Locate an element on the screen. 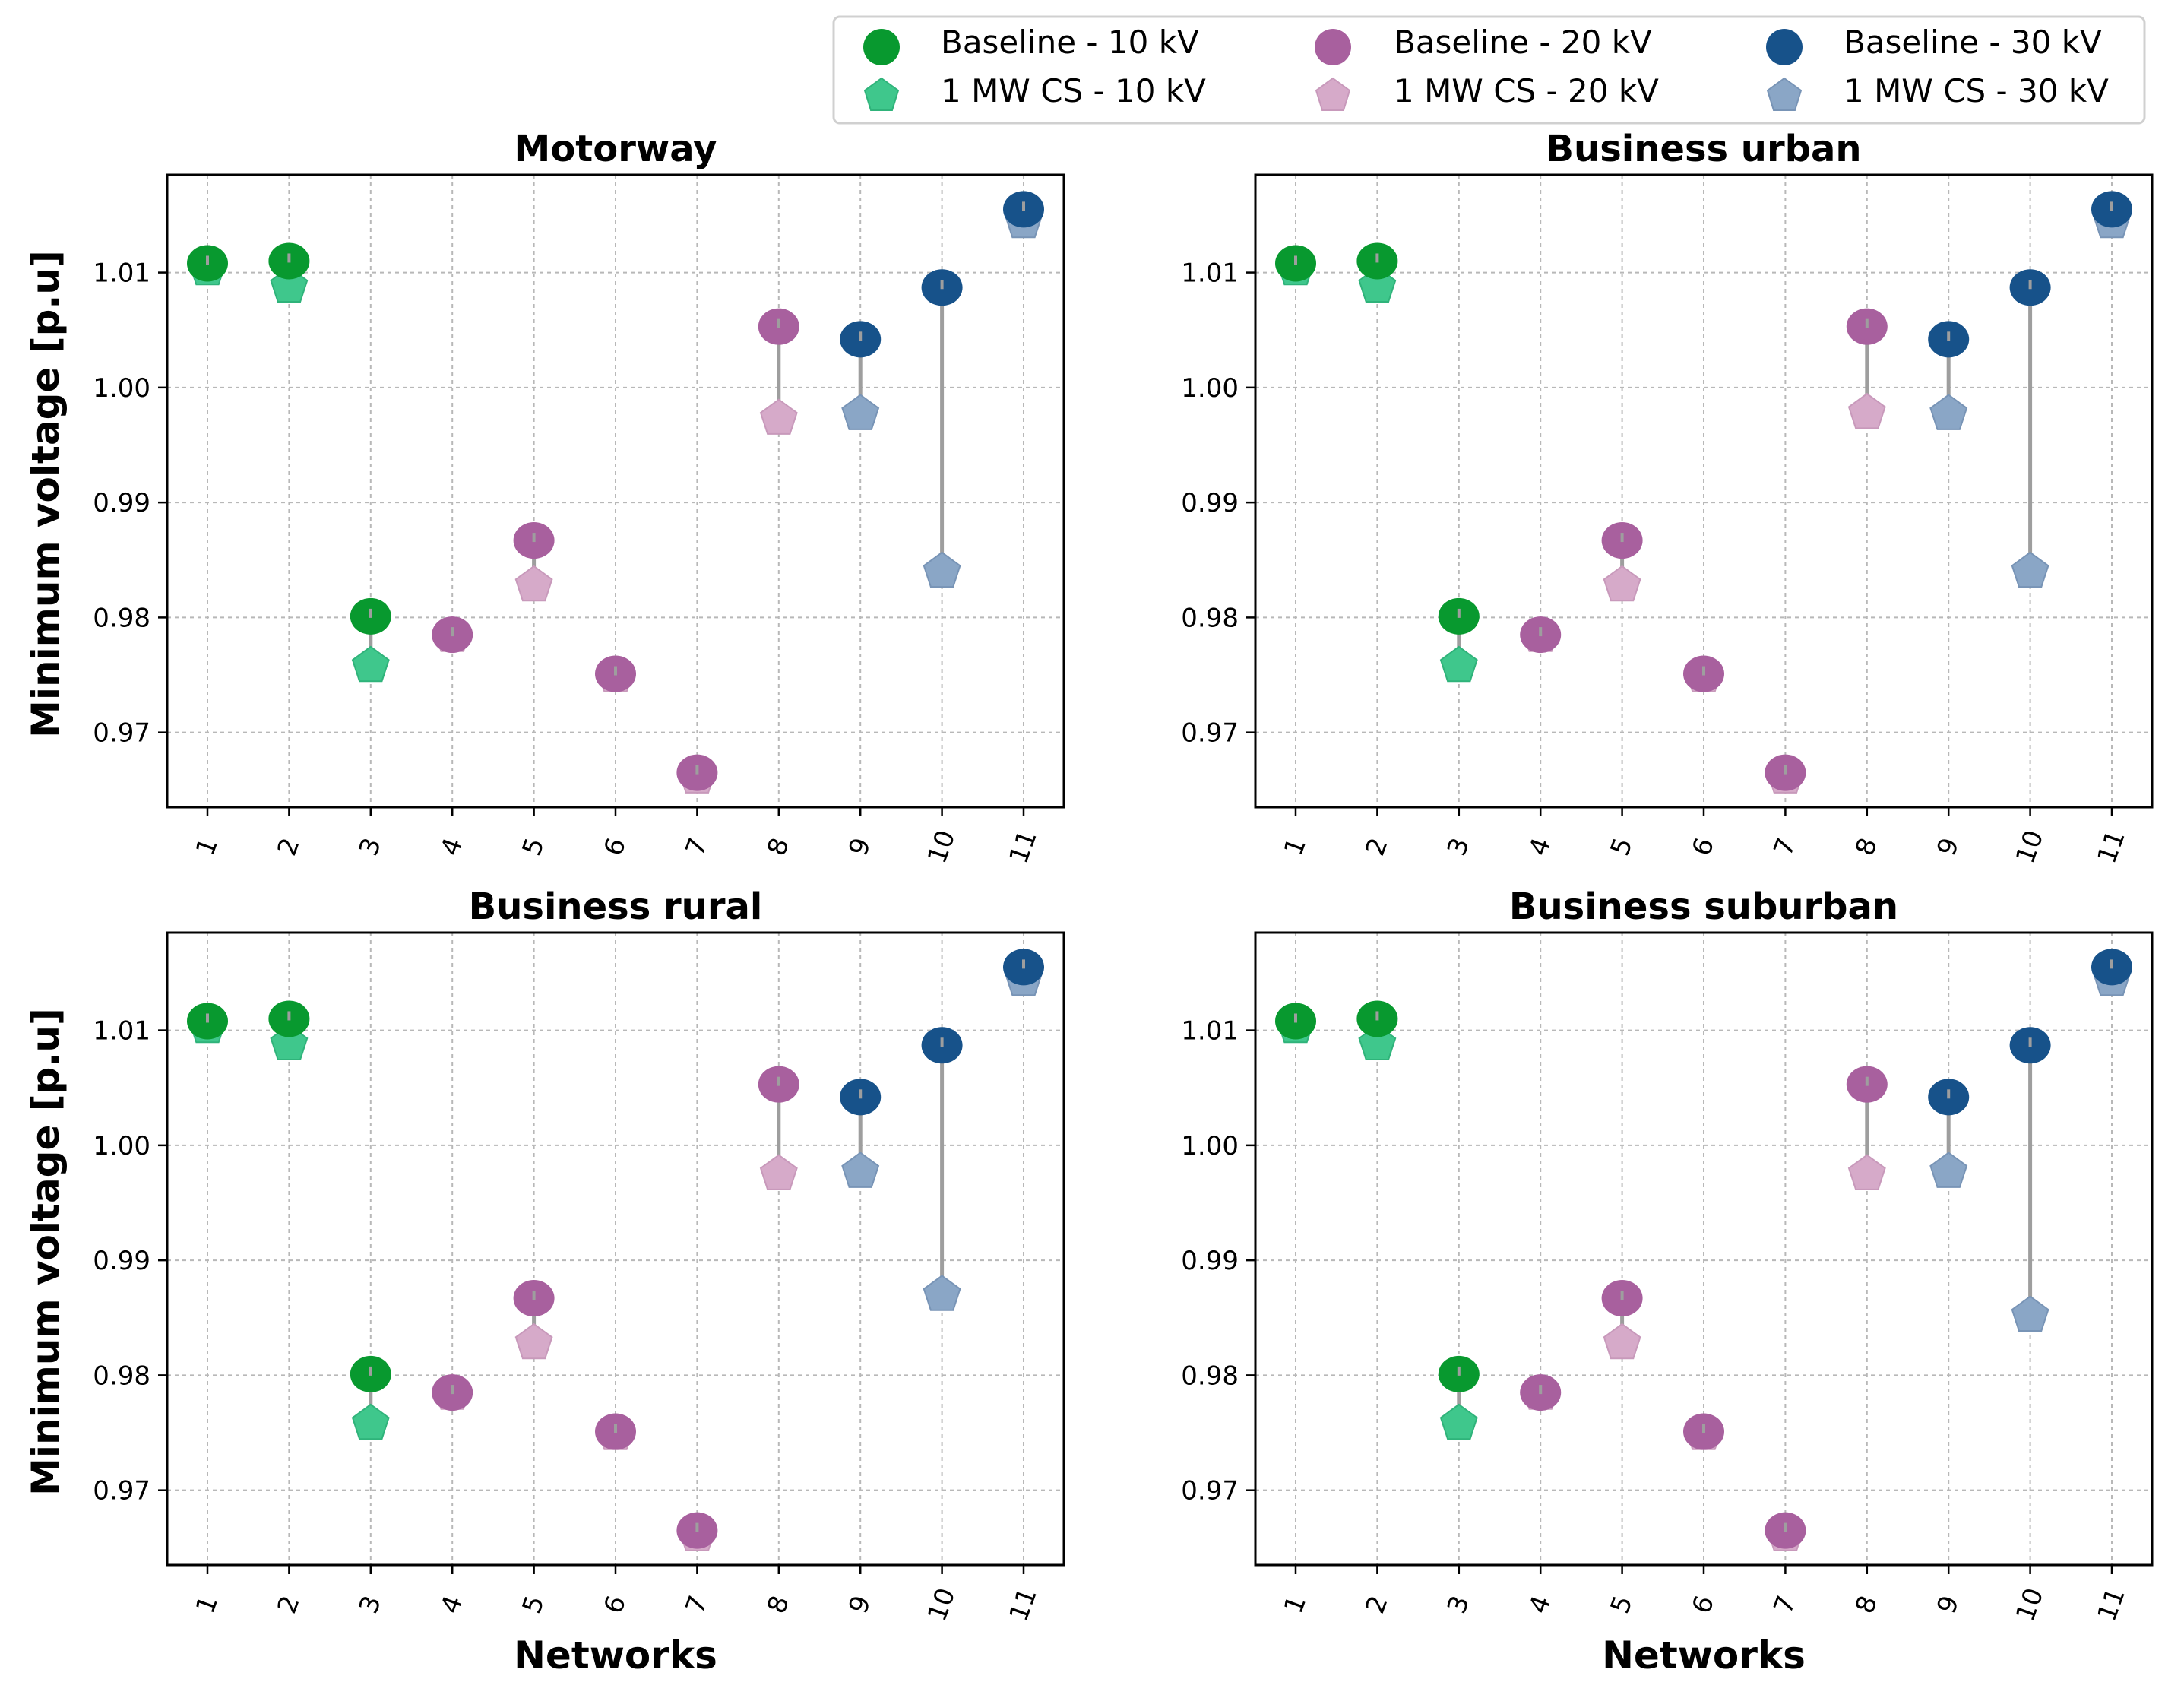 The height and width of the screenshot is (1698, 2184). panel-title: Business suburban is located at coordinates (1703, 907).